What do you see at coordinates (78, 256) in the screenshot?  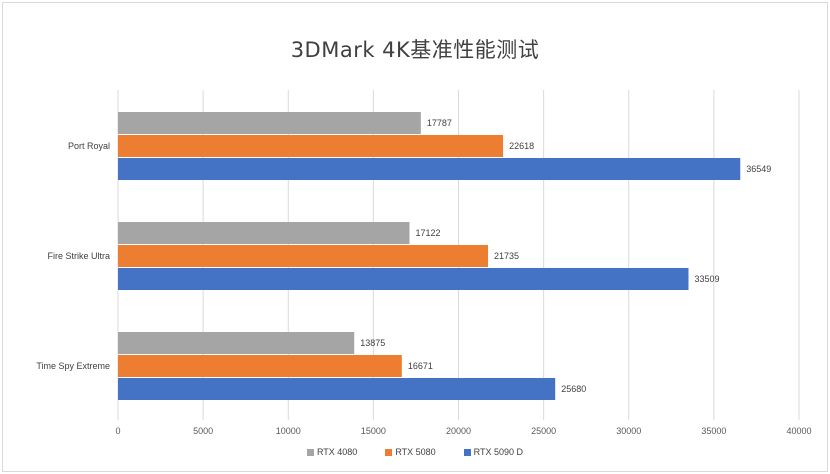 I see `category-label-1: Fire Strike Ultra` at bounding box center [78, 256].